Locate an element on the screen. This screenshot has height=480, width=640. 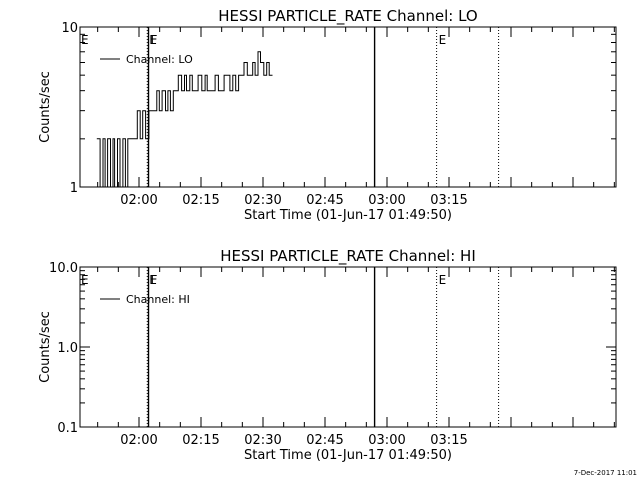
chart-title: HESSI PARTICLE_RATE Channel: HI is located at coordinates (348, 256).